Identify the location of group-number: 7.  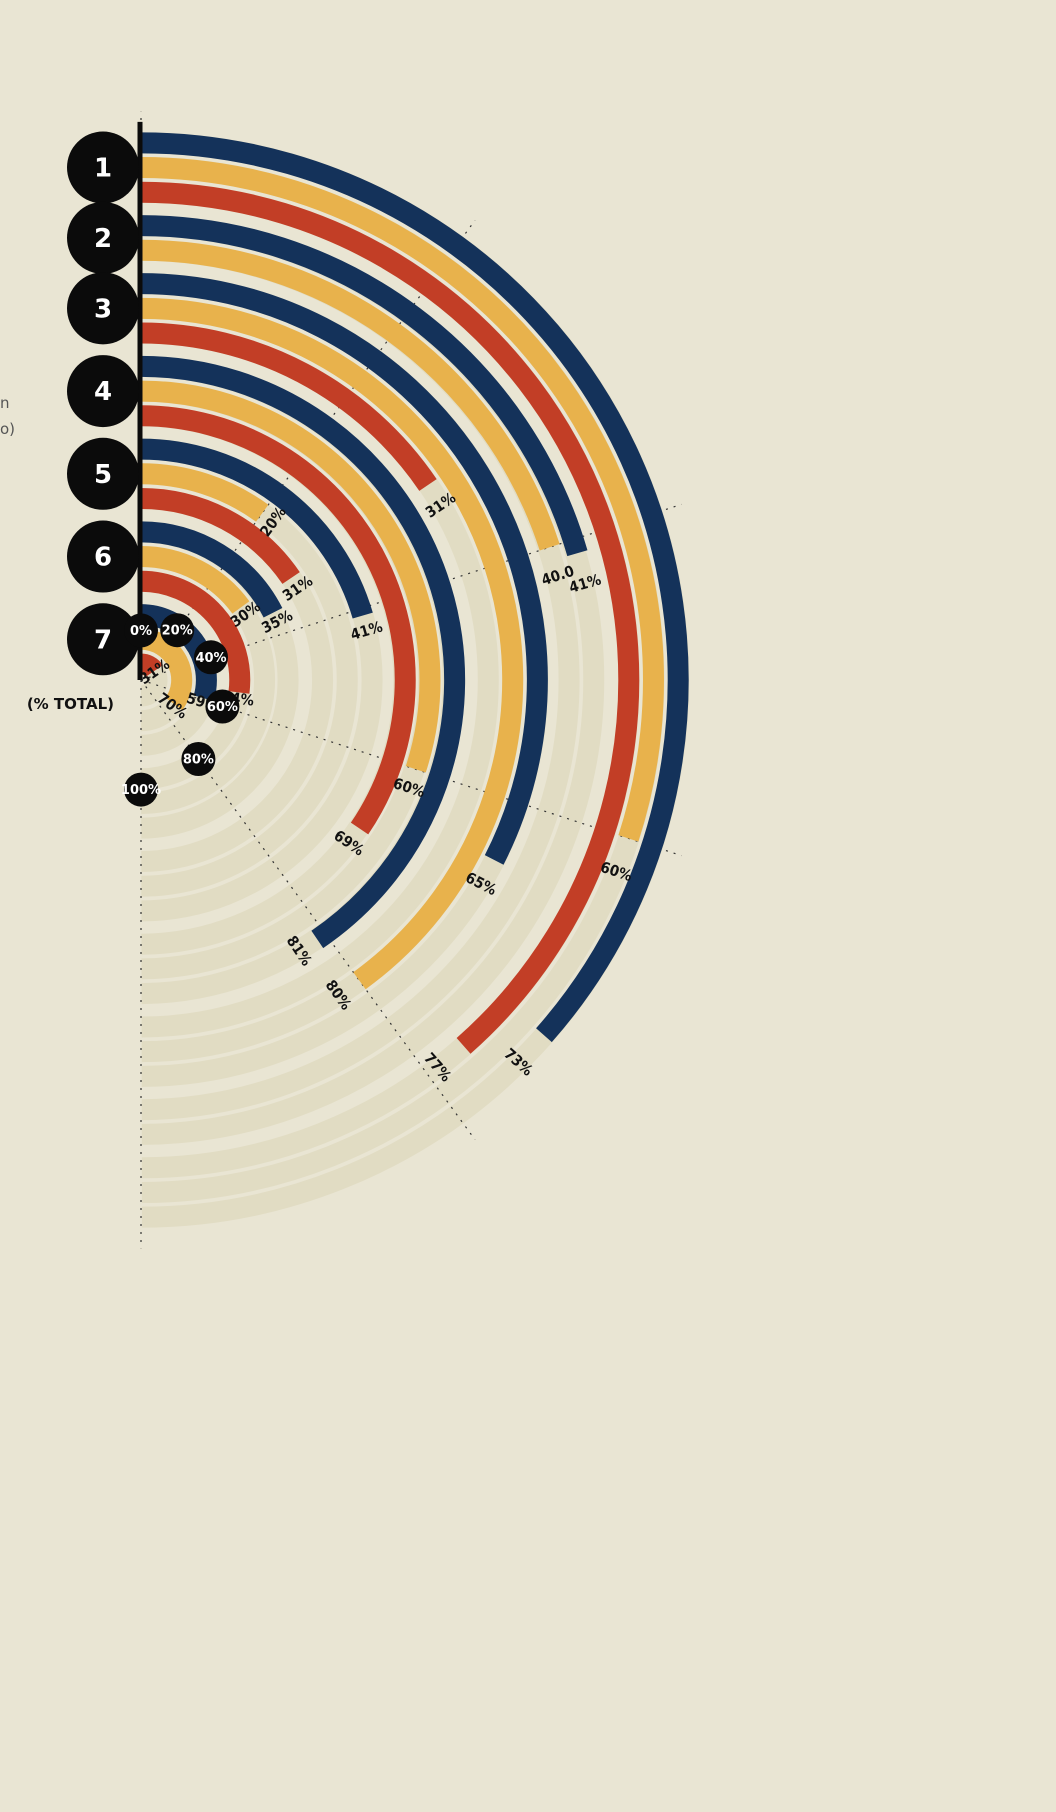
(103, 640).